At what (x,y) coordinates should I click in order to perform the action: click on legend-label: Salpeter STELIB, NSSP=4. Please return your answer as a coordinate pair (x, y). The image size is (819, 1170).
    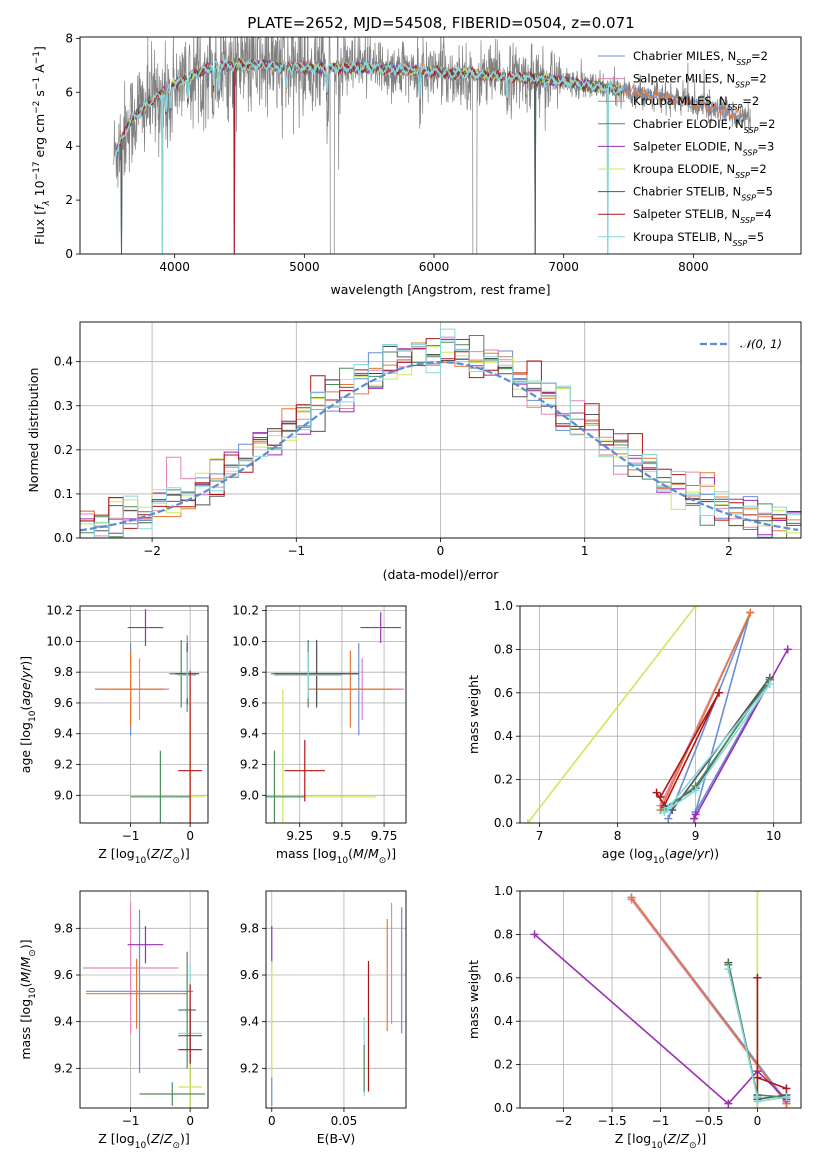
    Looking at the image, I should click on (702, 216).